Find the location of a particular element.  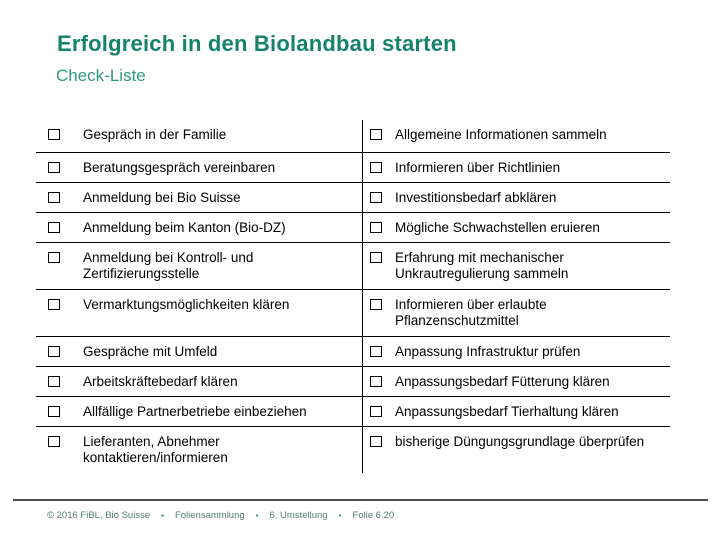

checklist-cell-left: Arbeitskräftebedarf klären is located at coordinates (199, 381).